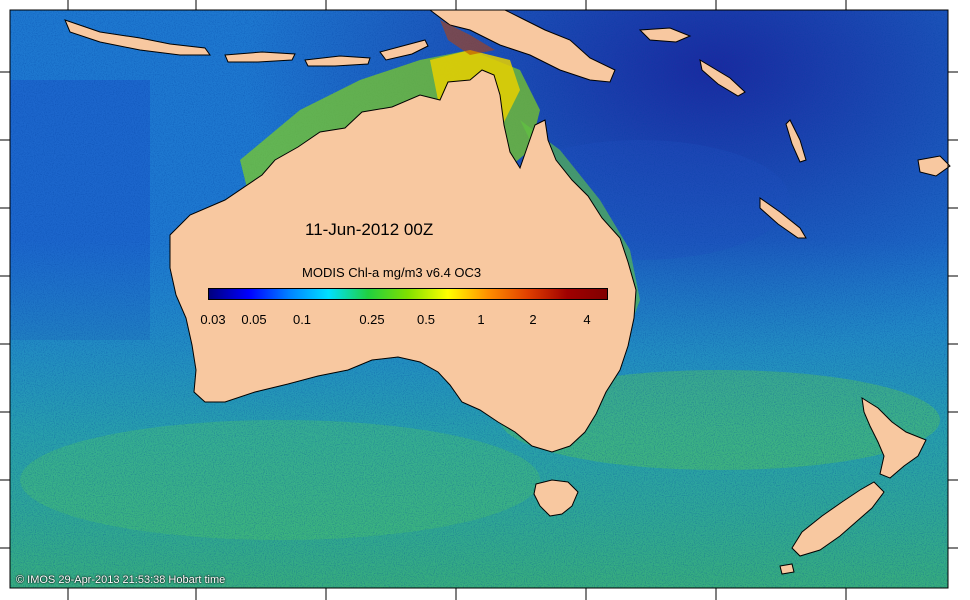 The width and height of the screenshot is (970, 600). I want to click on colorbar-tick-label: 1, so click(481, 319).